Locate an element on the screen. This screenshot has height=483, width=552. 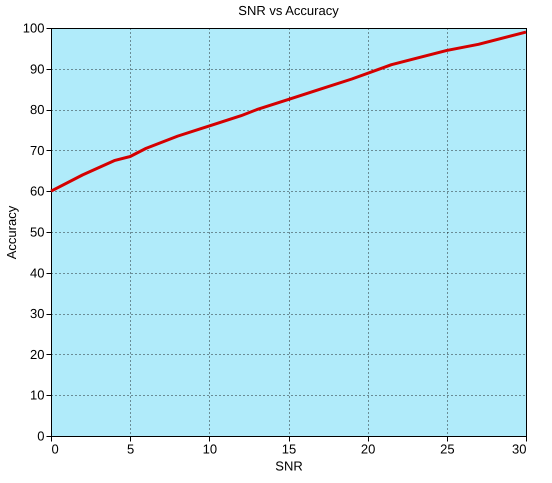
y-tick-label: 50 is located at coordinates (37, 232).